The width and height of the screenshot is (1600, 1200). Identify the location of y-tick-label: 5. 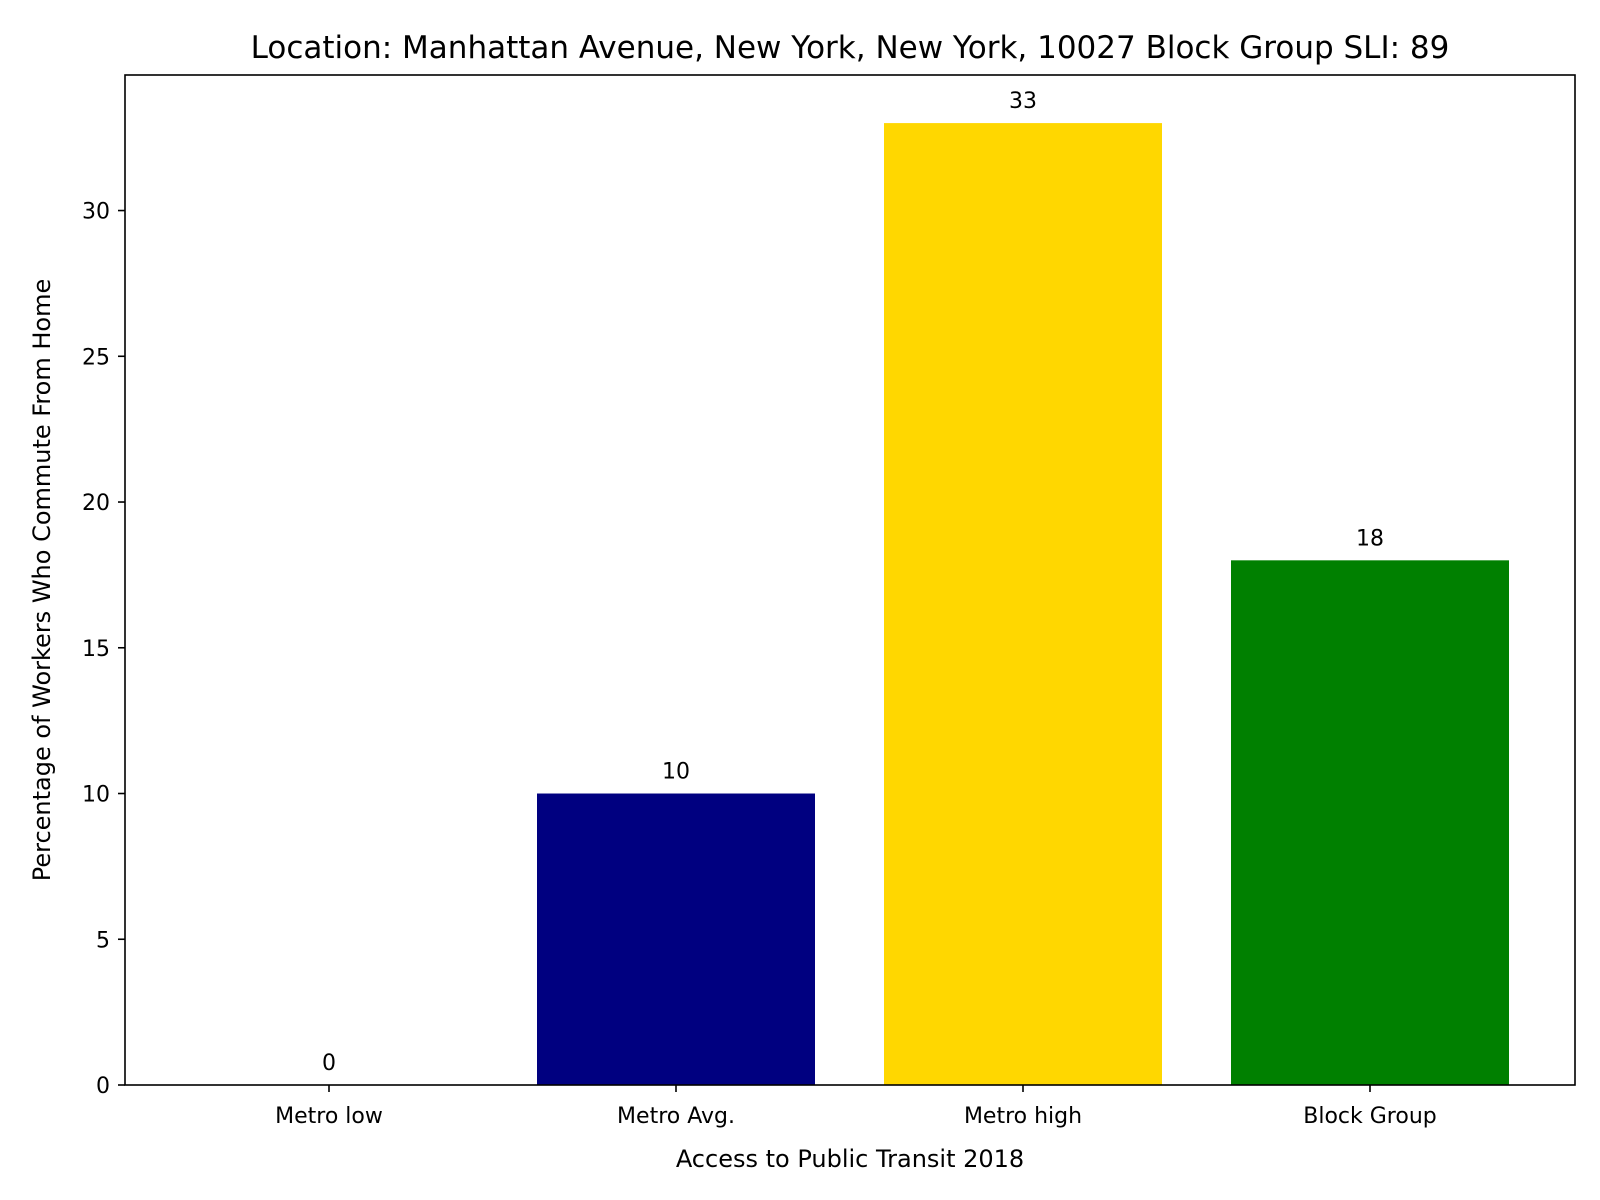
(103, 940).